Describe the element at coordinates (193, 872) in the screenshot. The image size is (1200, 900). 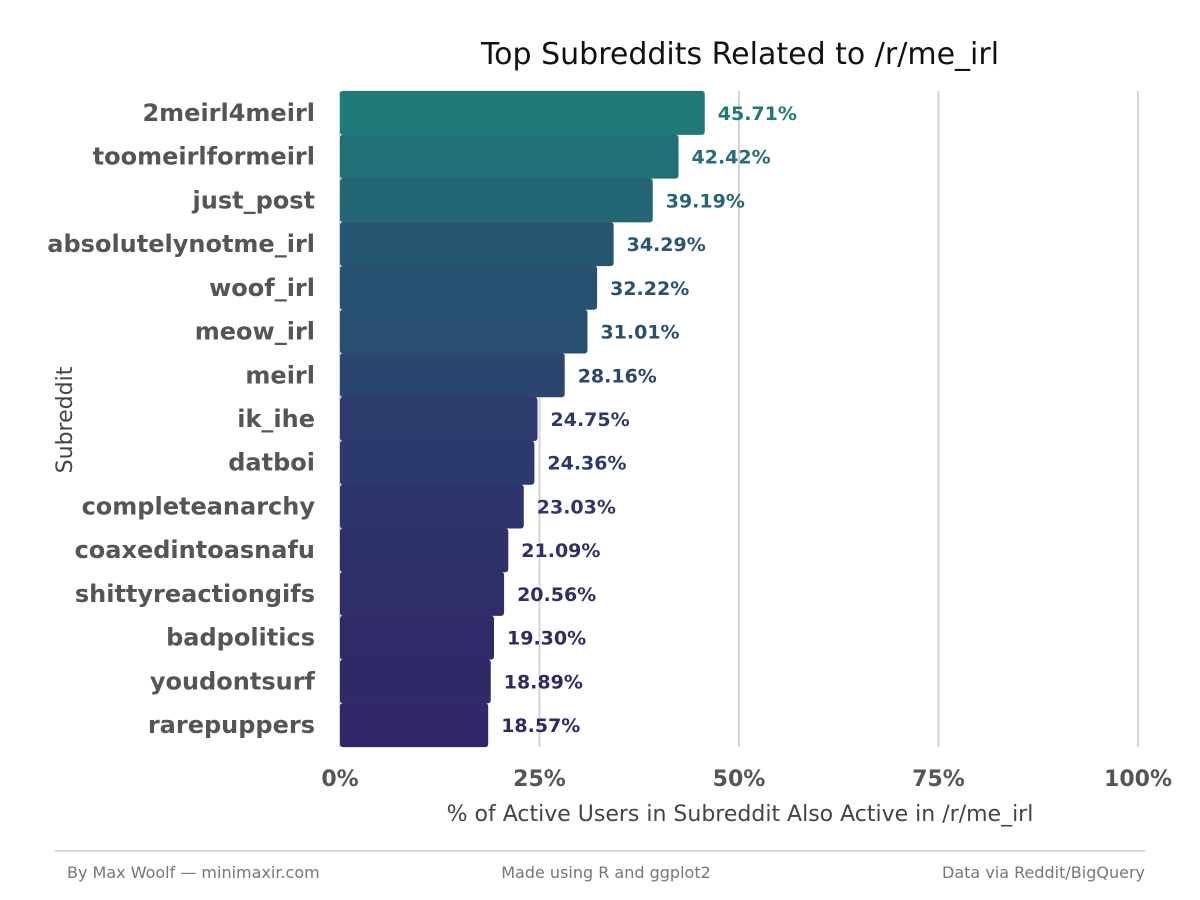
I see `footer-credit: By Max Woolf — minimaxir.com` at that location.